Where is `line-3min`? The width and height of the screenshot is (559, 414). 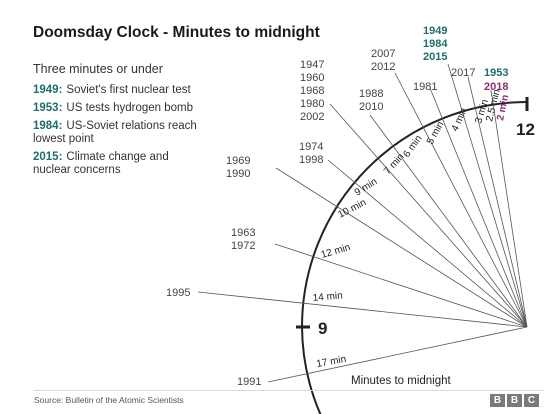
line-3min is located at coordinates (487, 195).